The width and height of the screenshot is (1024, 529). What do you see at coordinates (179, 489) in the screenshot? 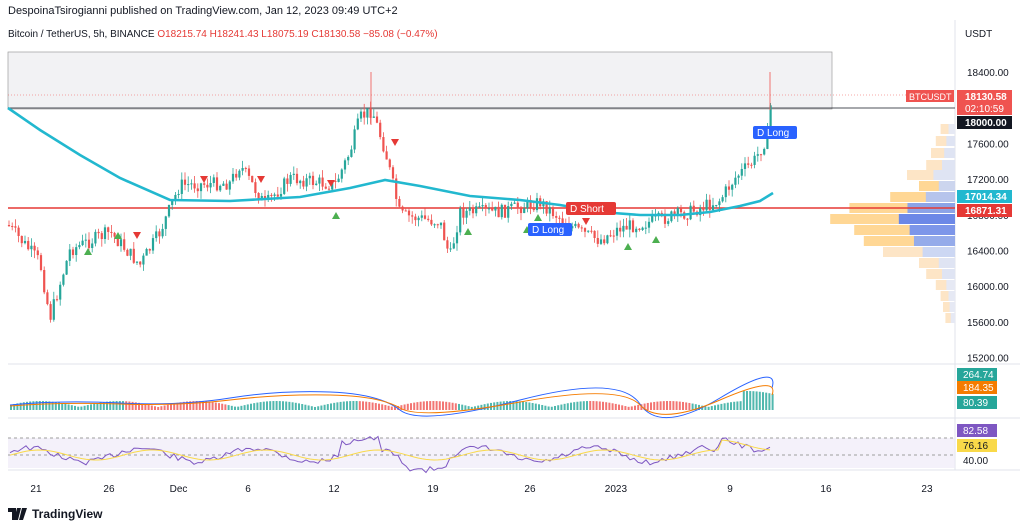
I see `x-tick-label: Dec` at bounding box center [179, 489].